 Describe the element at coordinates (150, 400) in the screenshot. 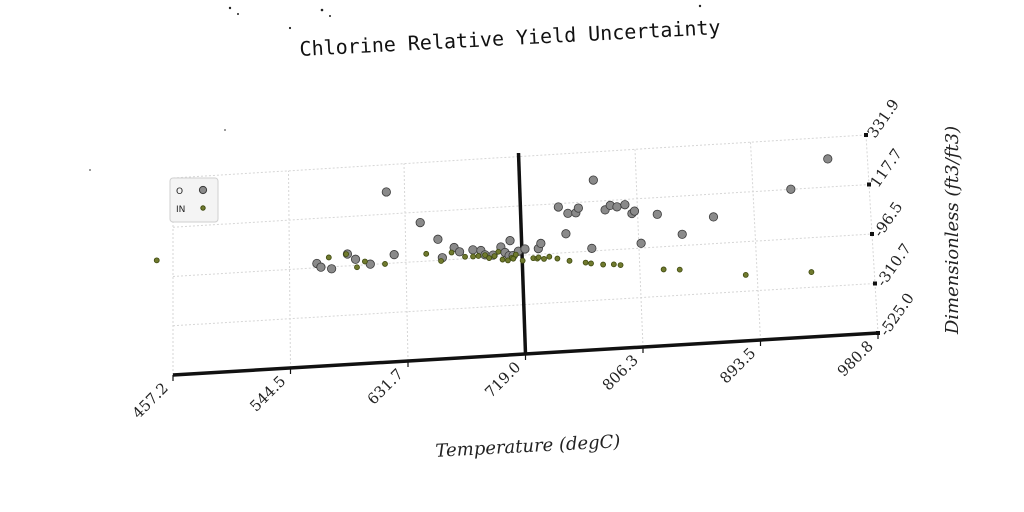

I see `x-tick-label: 457.2` at that location.